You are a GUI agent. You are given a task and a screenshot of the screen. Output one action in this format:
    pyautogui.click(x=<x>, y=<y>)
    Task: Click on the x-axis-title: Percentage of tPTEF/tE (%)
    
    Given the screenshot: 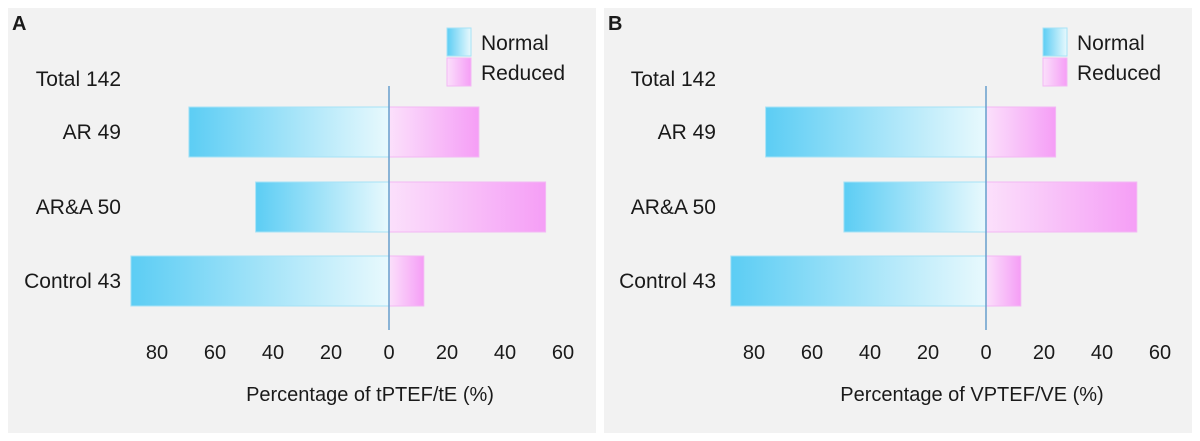 What is the action you would take?
    pyautogui.click(x=370, y=395)
    